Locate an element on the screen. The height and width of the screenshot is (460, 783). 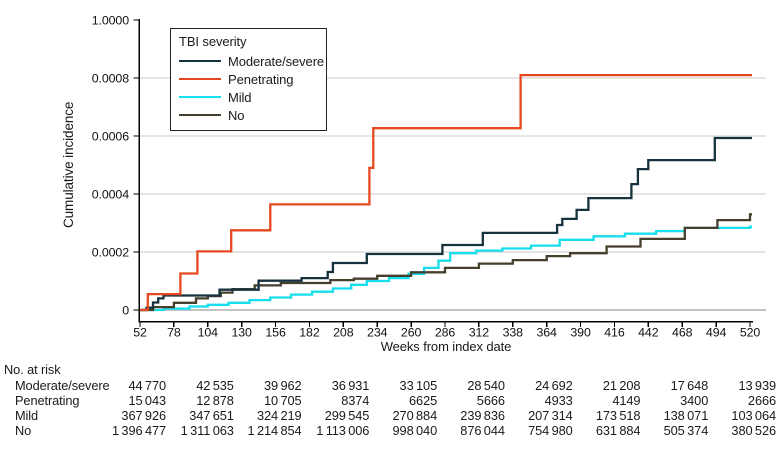
x-tick-label: 156 is located at coordinates (275, 333).